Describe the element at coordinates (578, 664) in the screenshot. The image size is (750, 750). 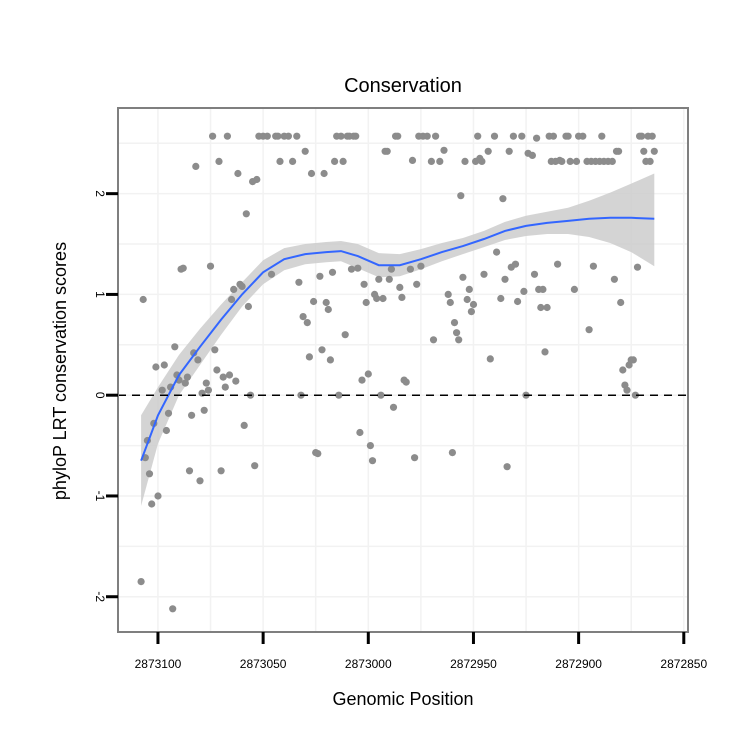
I see `x-tick-label: 2872900` at that location.